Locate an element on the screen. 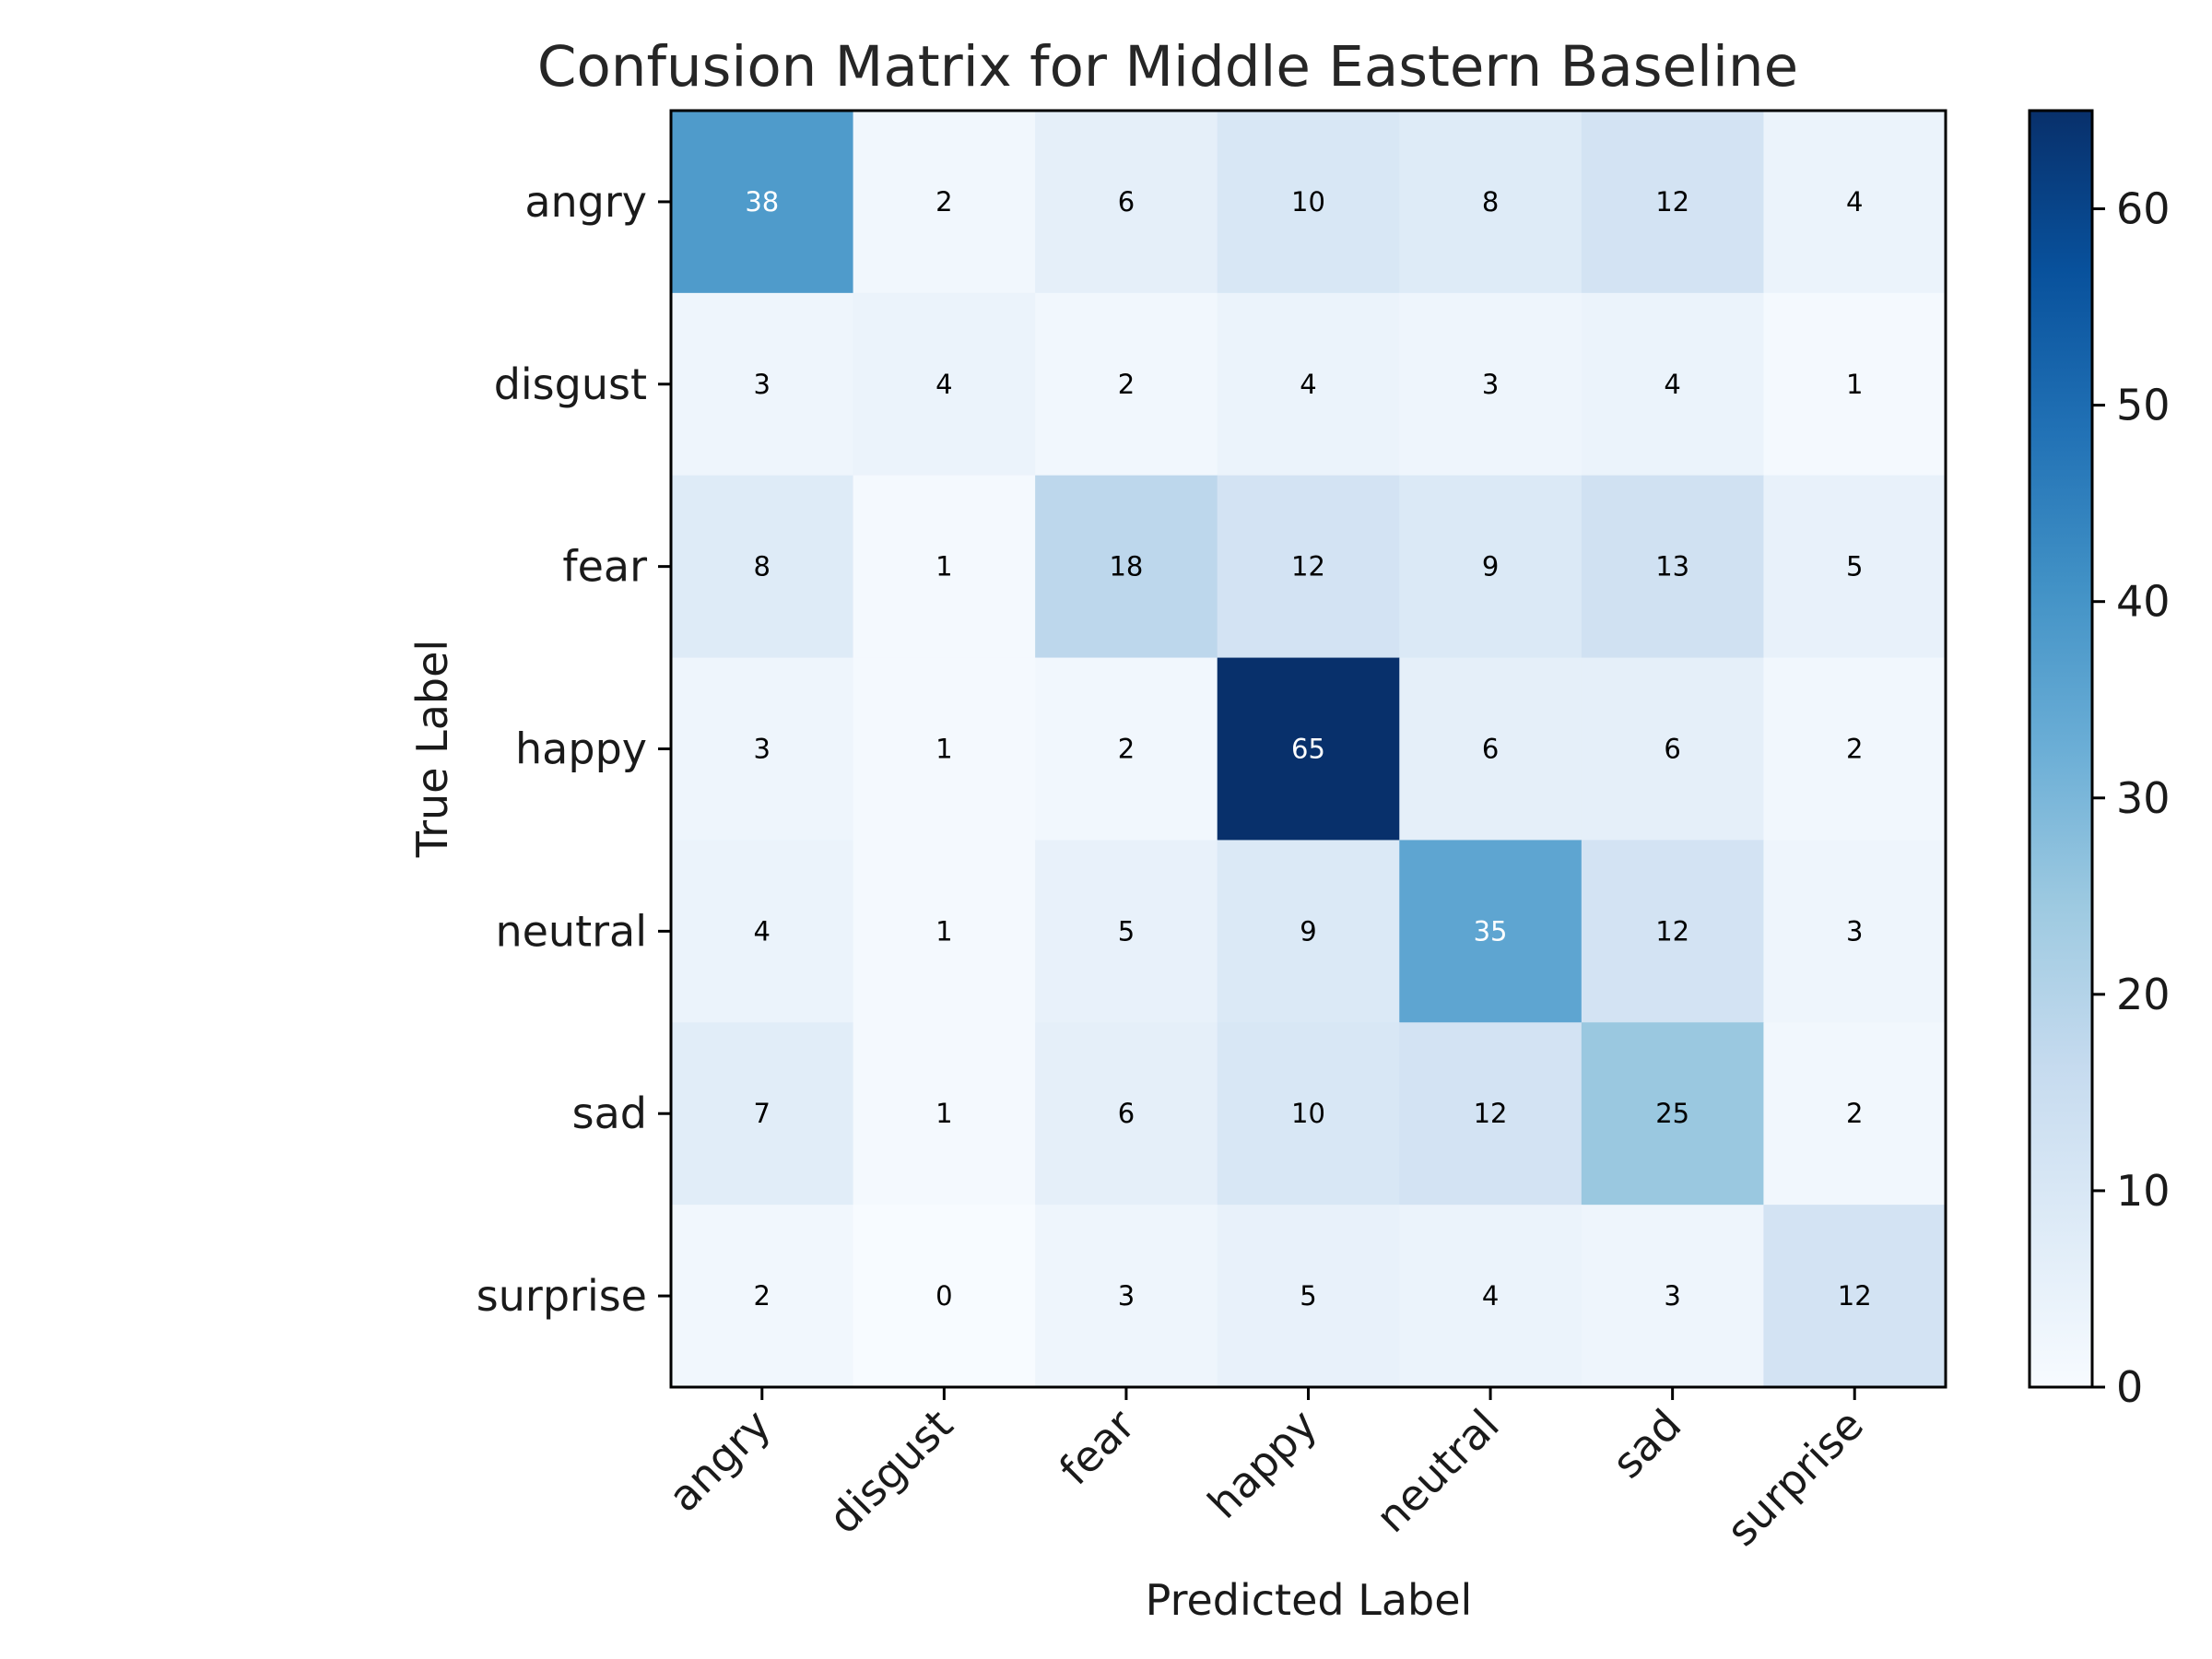 The height and width of the screenshot is (1659, 2212). y-axis-label: True Label is located at coordinates (432, 749).